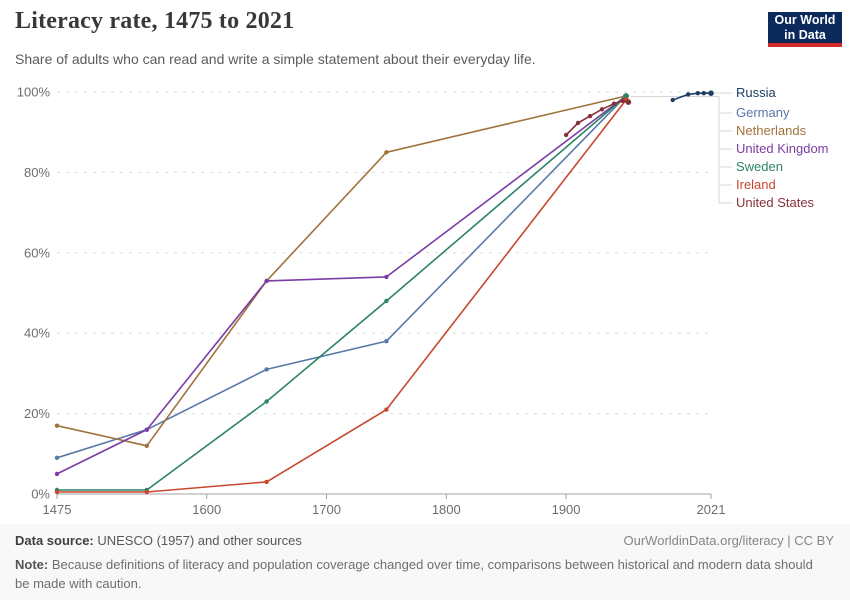 This screenshot has height=600, width=850. Describe the element at coordinates (37, 172) in the screenshot. I see `y-axis-tick-label: 80%` at that location.